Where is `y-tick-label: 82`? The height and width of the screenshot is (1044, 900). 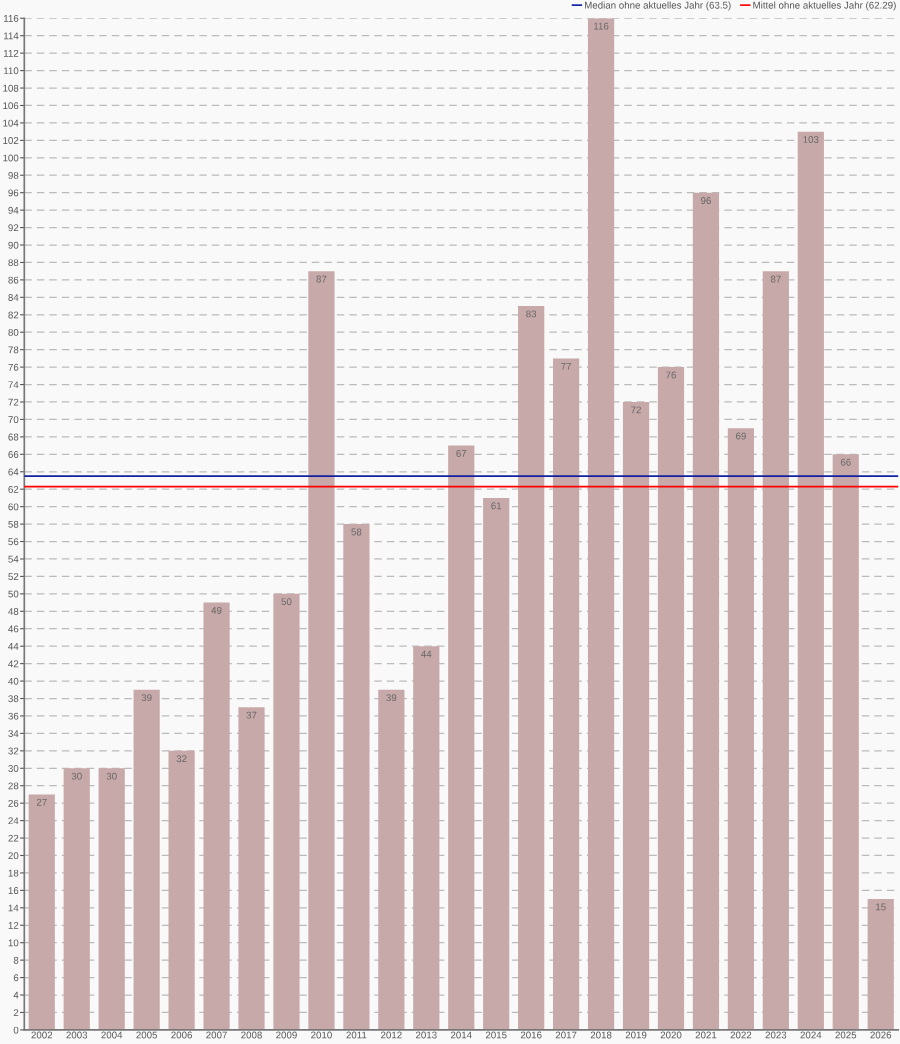 y-tick-label: 82 is located at coordinates (13, 315).